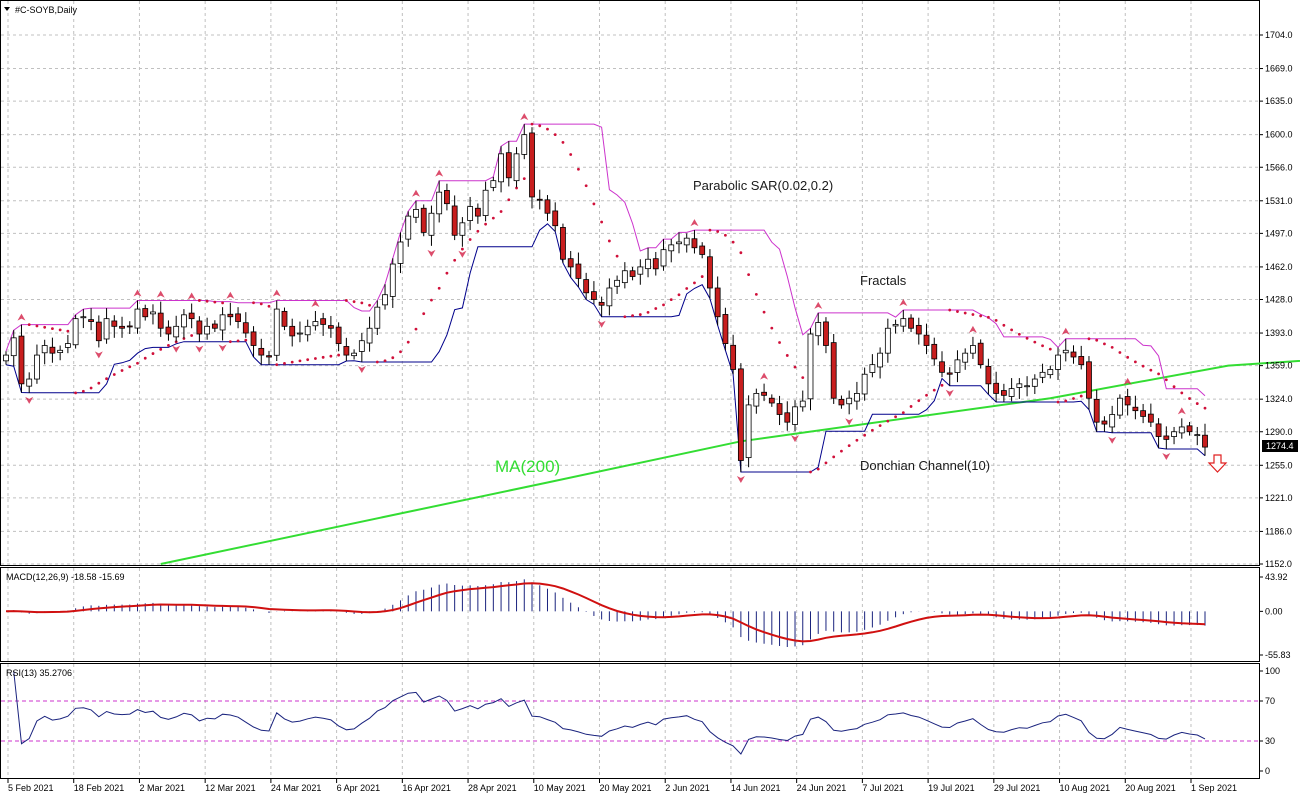  What do you see at coordinates (605, 613) in the screenshot?
I see `macd-series` at bounding box center [605, 613].